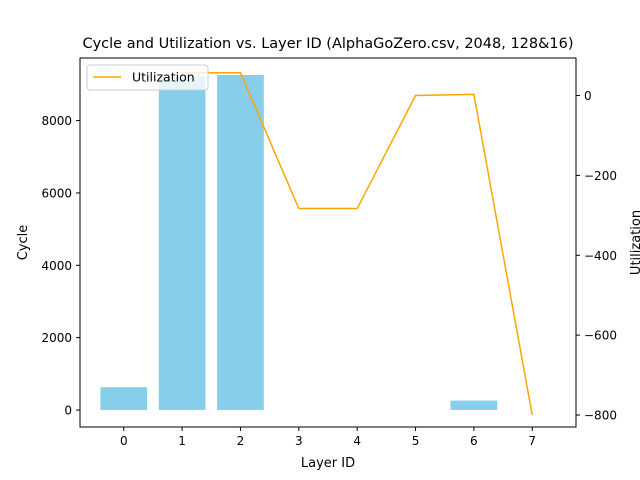 The width and height of the screenshot is (640, 480). I want to click on y2-axis-label: Utilization, so click(634, 242).